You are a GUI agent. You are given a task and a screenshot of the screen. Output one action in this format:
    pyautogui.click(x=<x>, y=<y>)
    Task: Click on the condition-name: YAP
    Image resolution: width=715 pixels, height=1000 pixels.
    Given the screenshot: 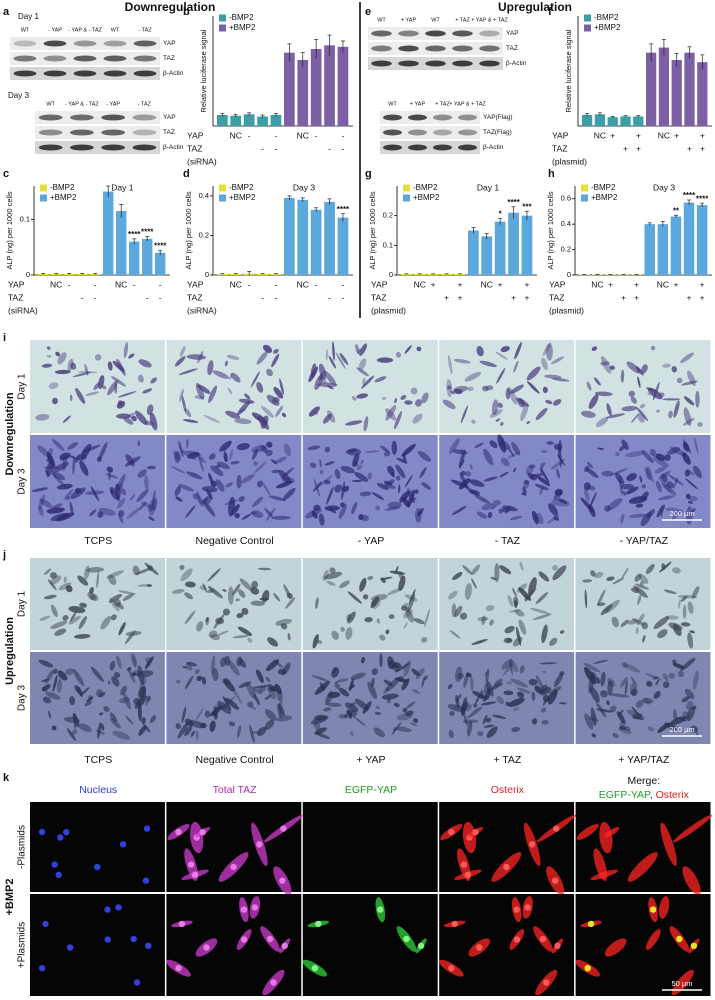 What is the action you would take?
    pyautogui.click(x=560, y=135)
    